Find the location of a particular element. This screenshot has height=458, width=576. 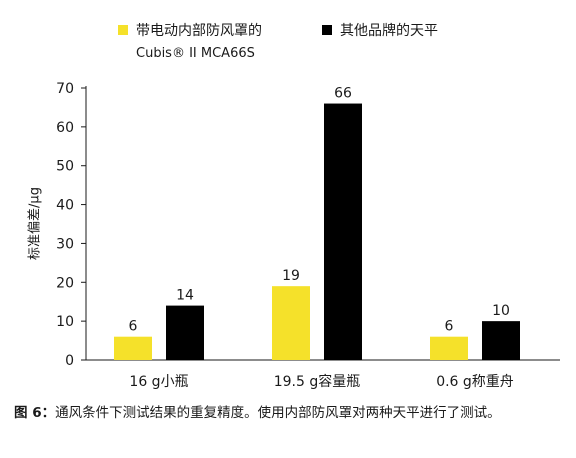

legend-label-black: 其他品牌的天平 is located at coordinates (389, 31).